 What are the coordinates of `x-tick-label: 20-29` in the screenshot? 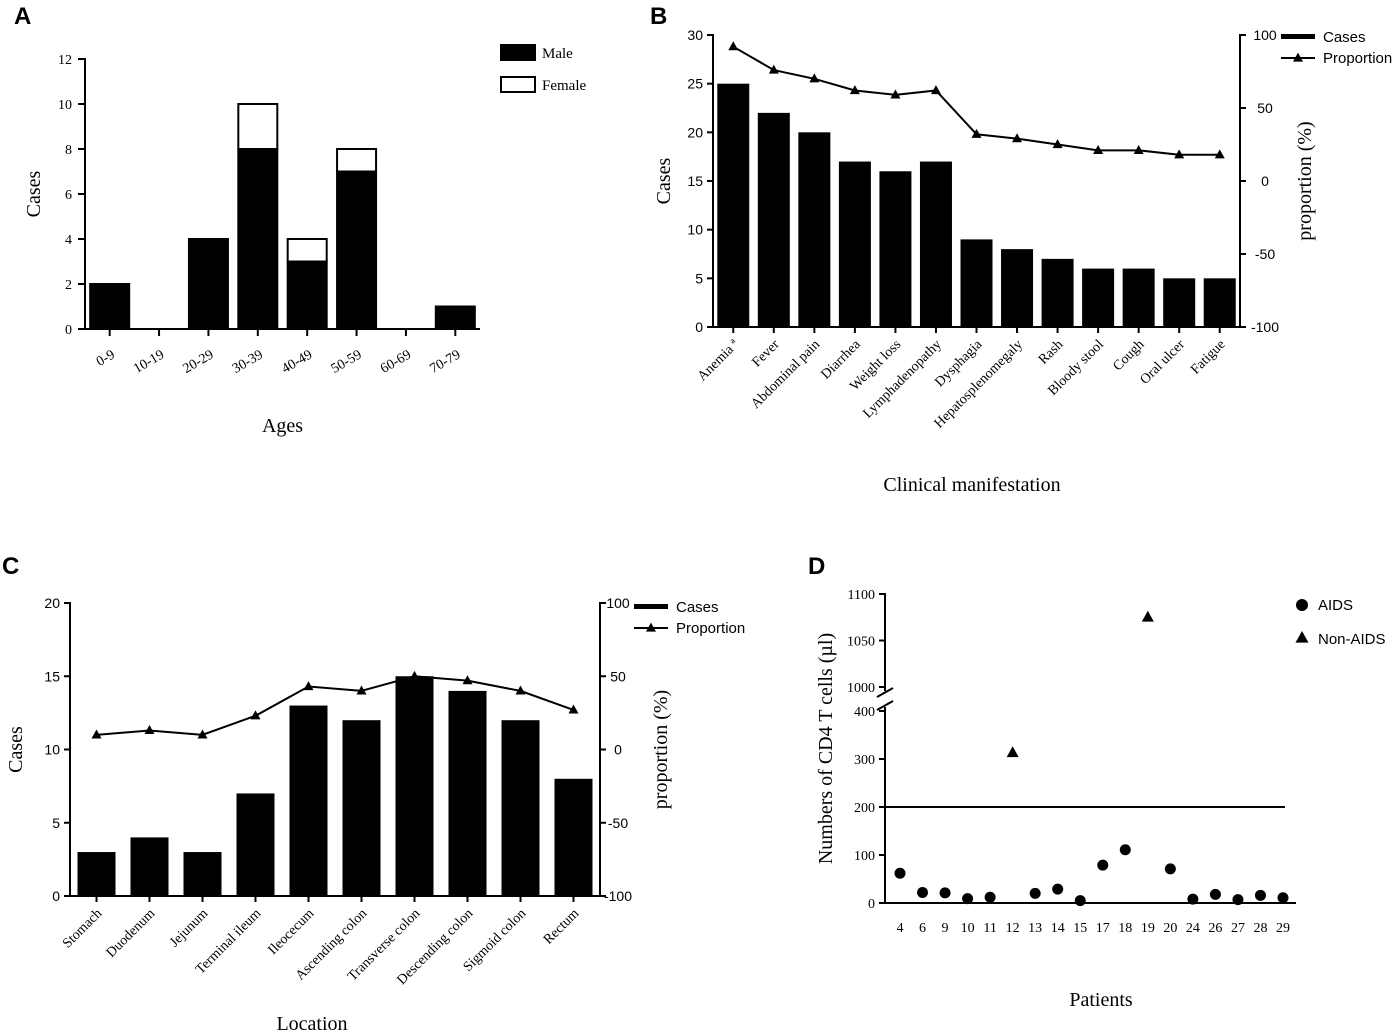 It's located at (199, 361).